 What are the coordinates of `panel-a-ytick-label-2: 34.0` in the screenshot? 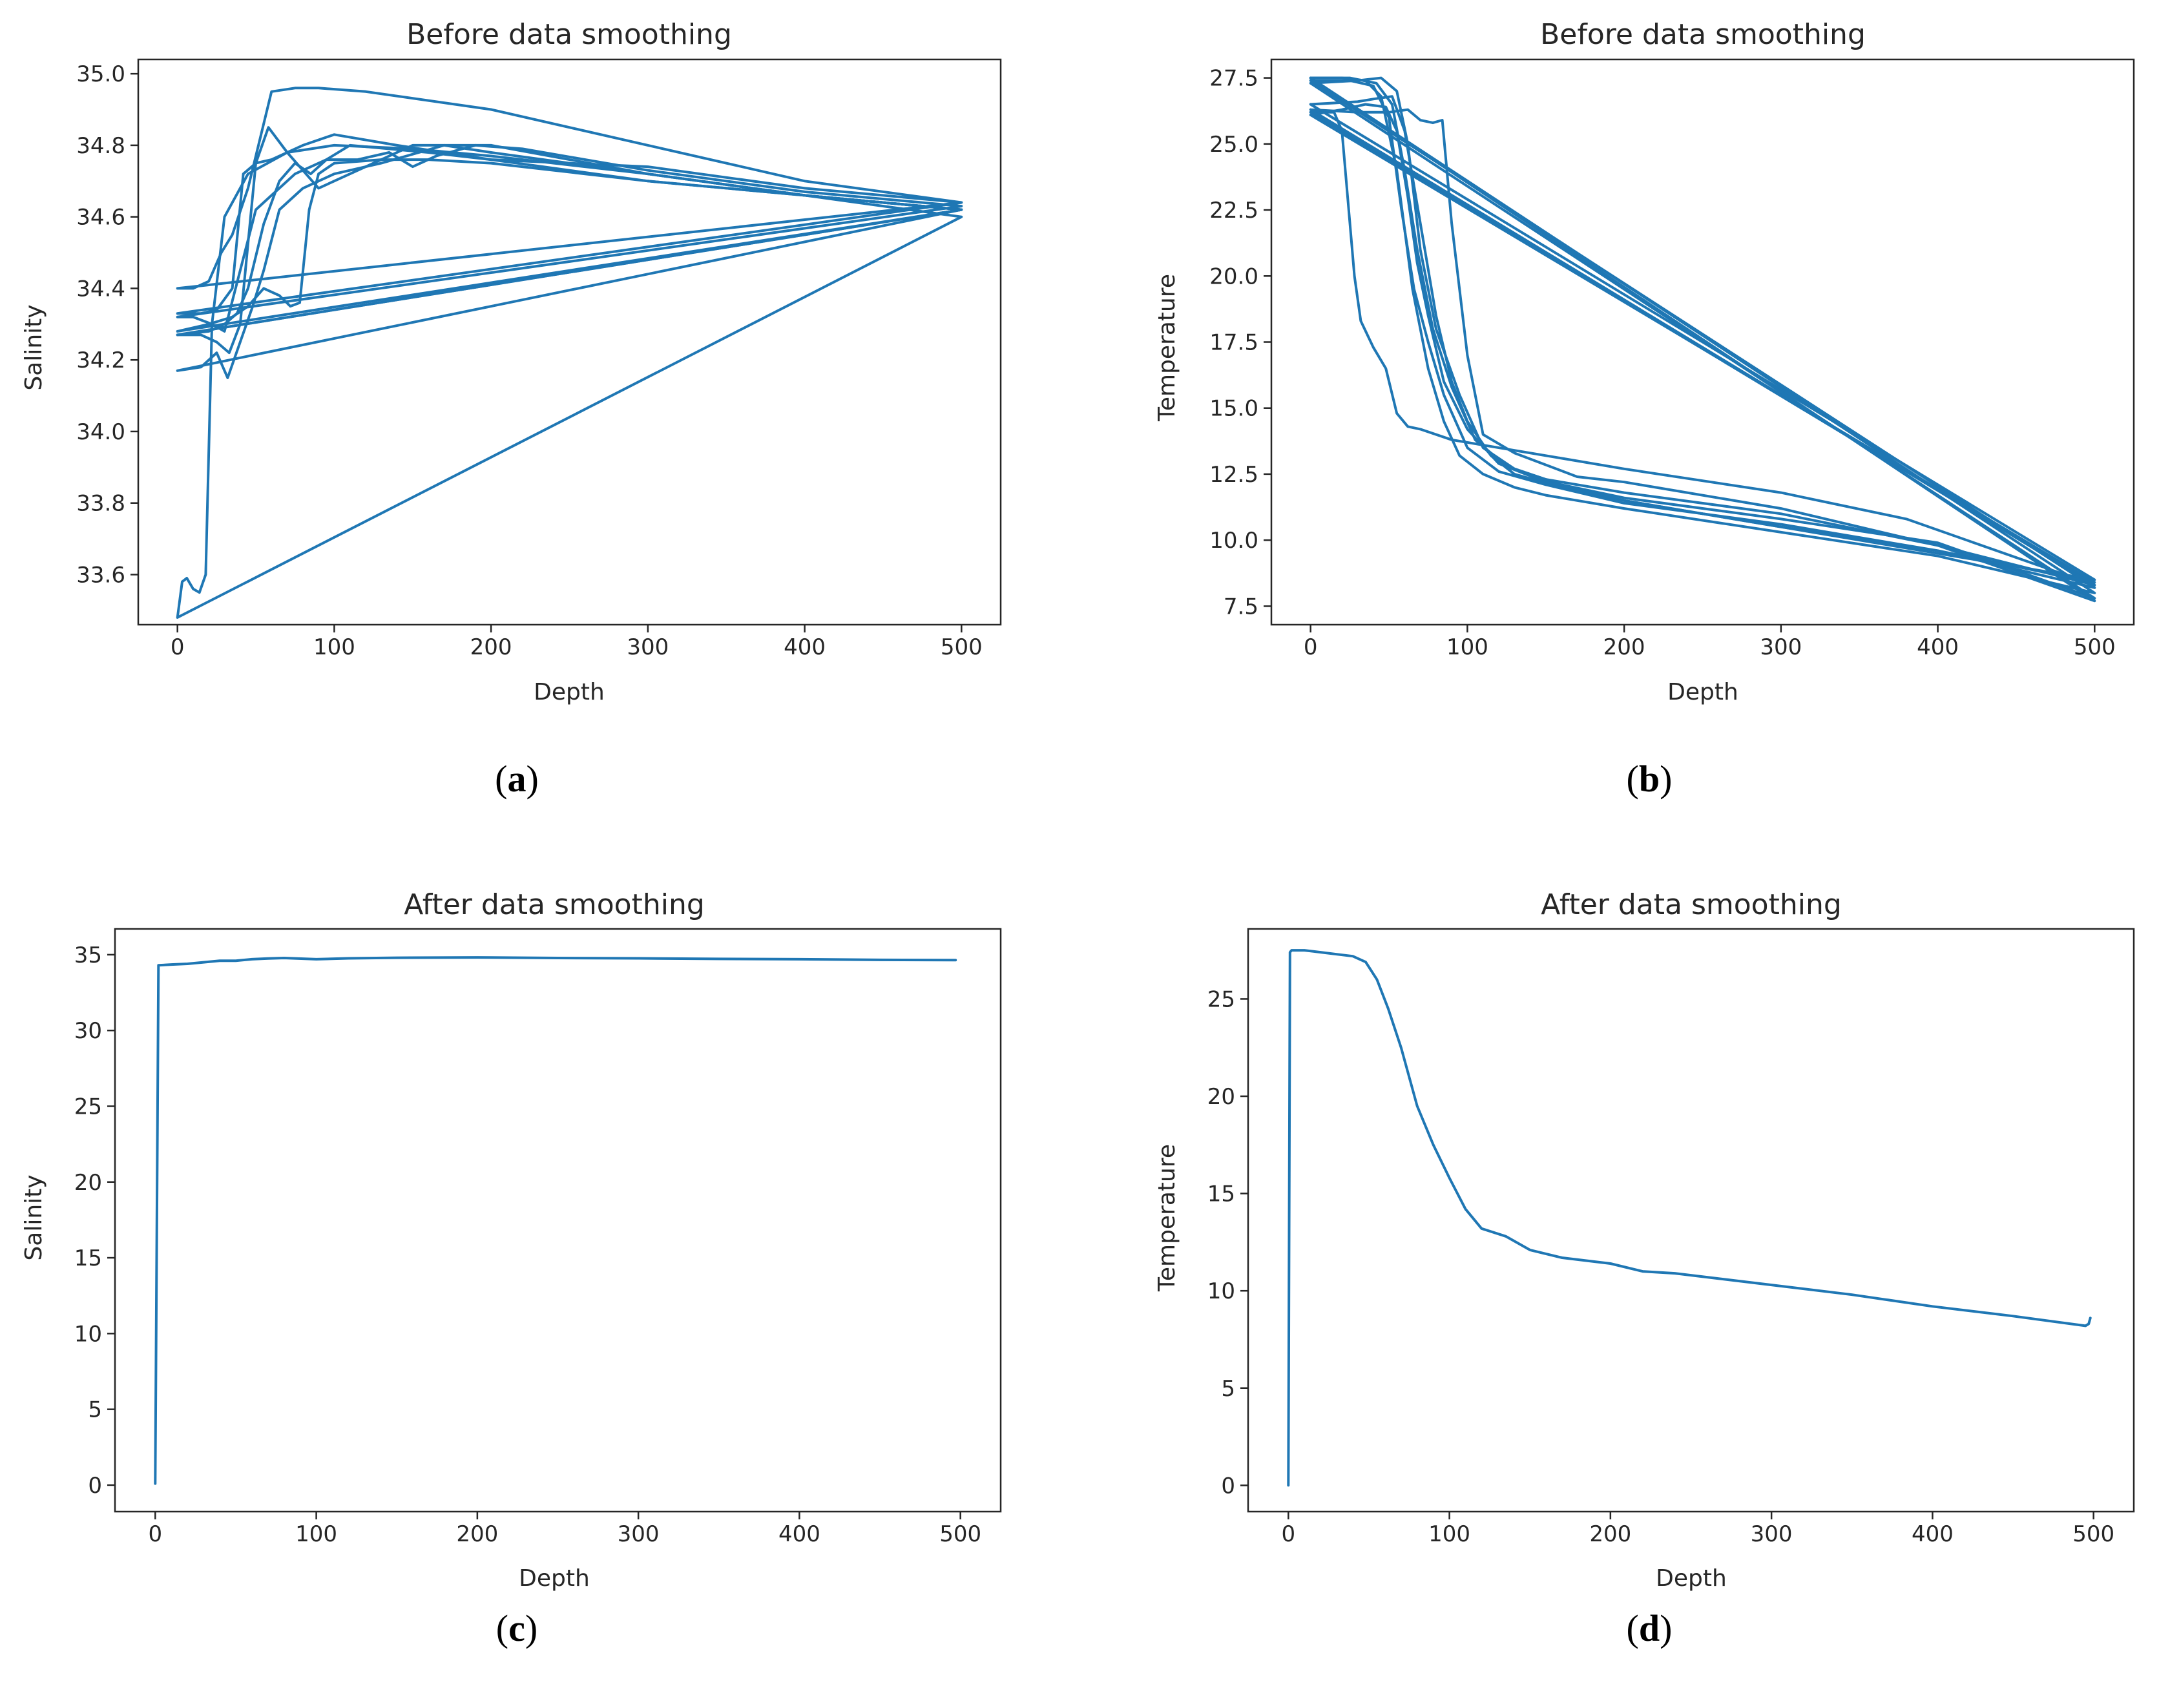 It's located at (100, 432).